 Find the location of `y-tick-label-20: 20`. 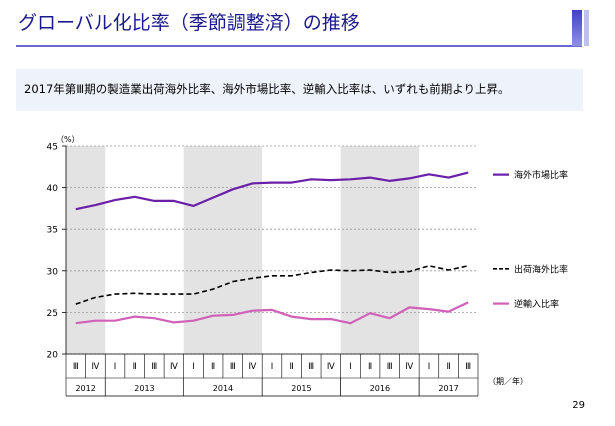

y-tick-label-20: 20 is located at coordinates (53, 356).